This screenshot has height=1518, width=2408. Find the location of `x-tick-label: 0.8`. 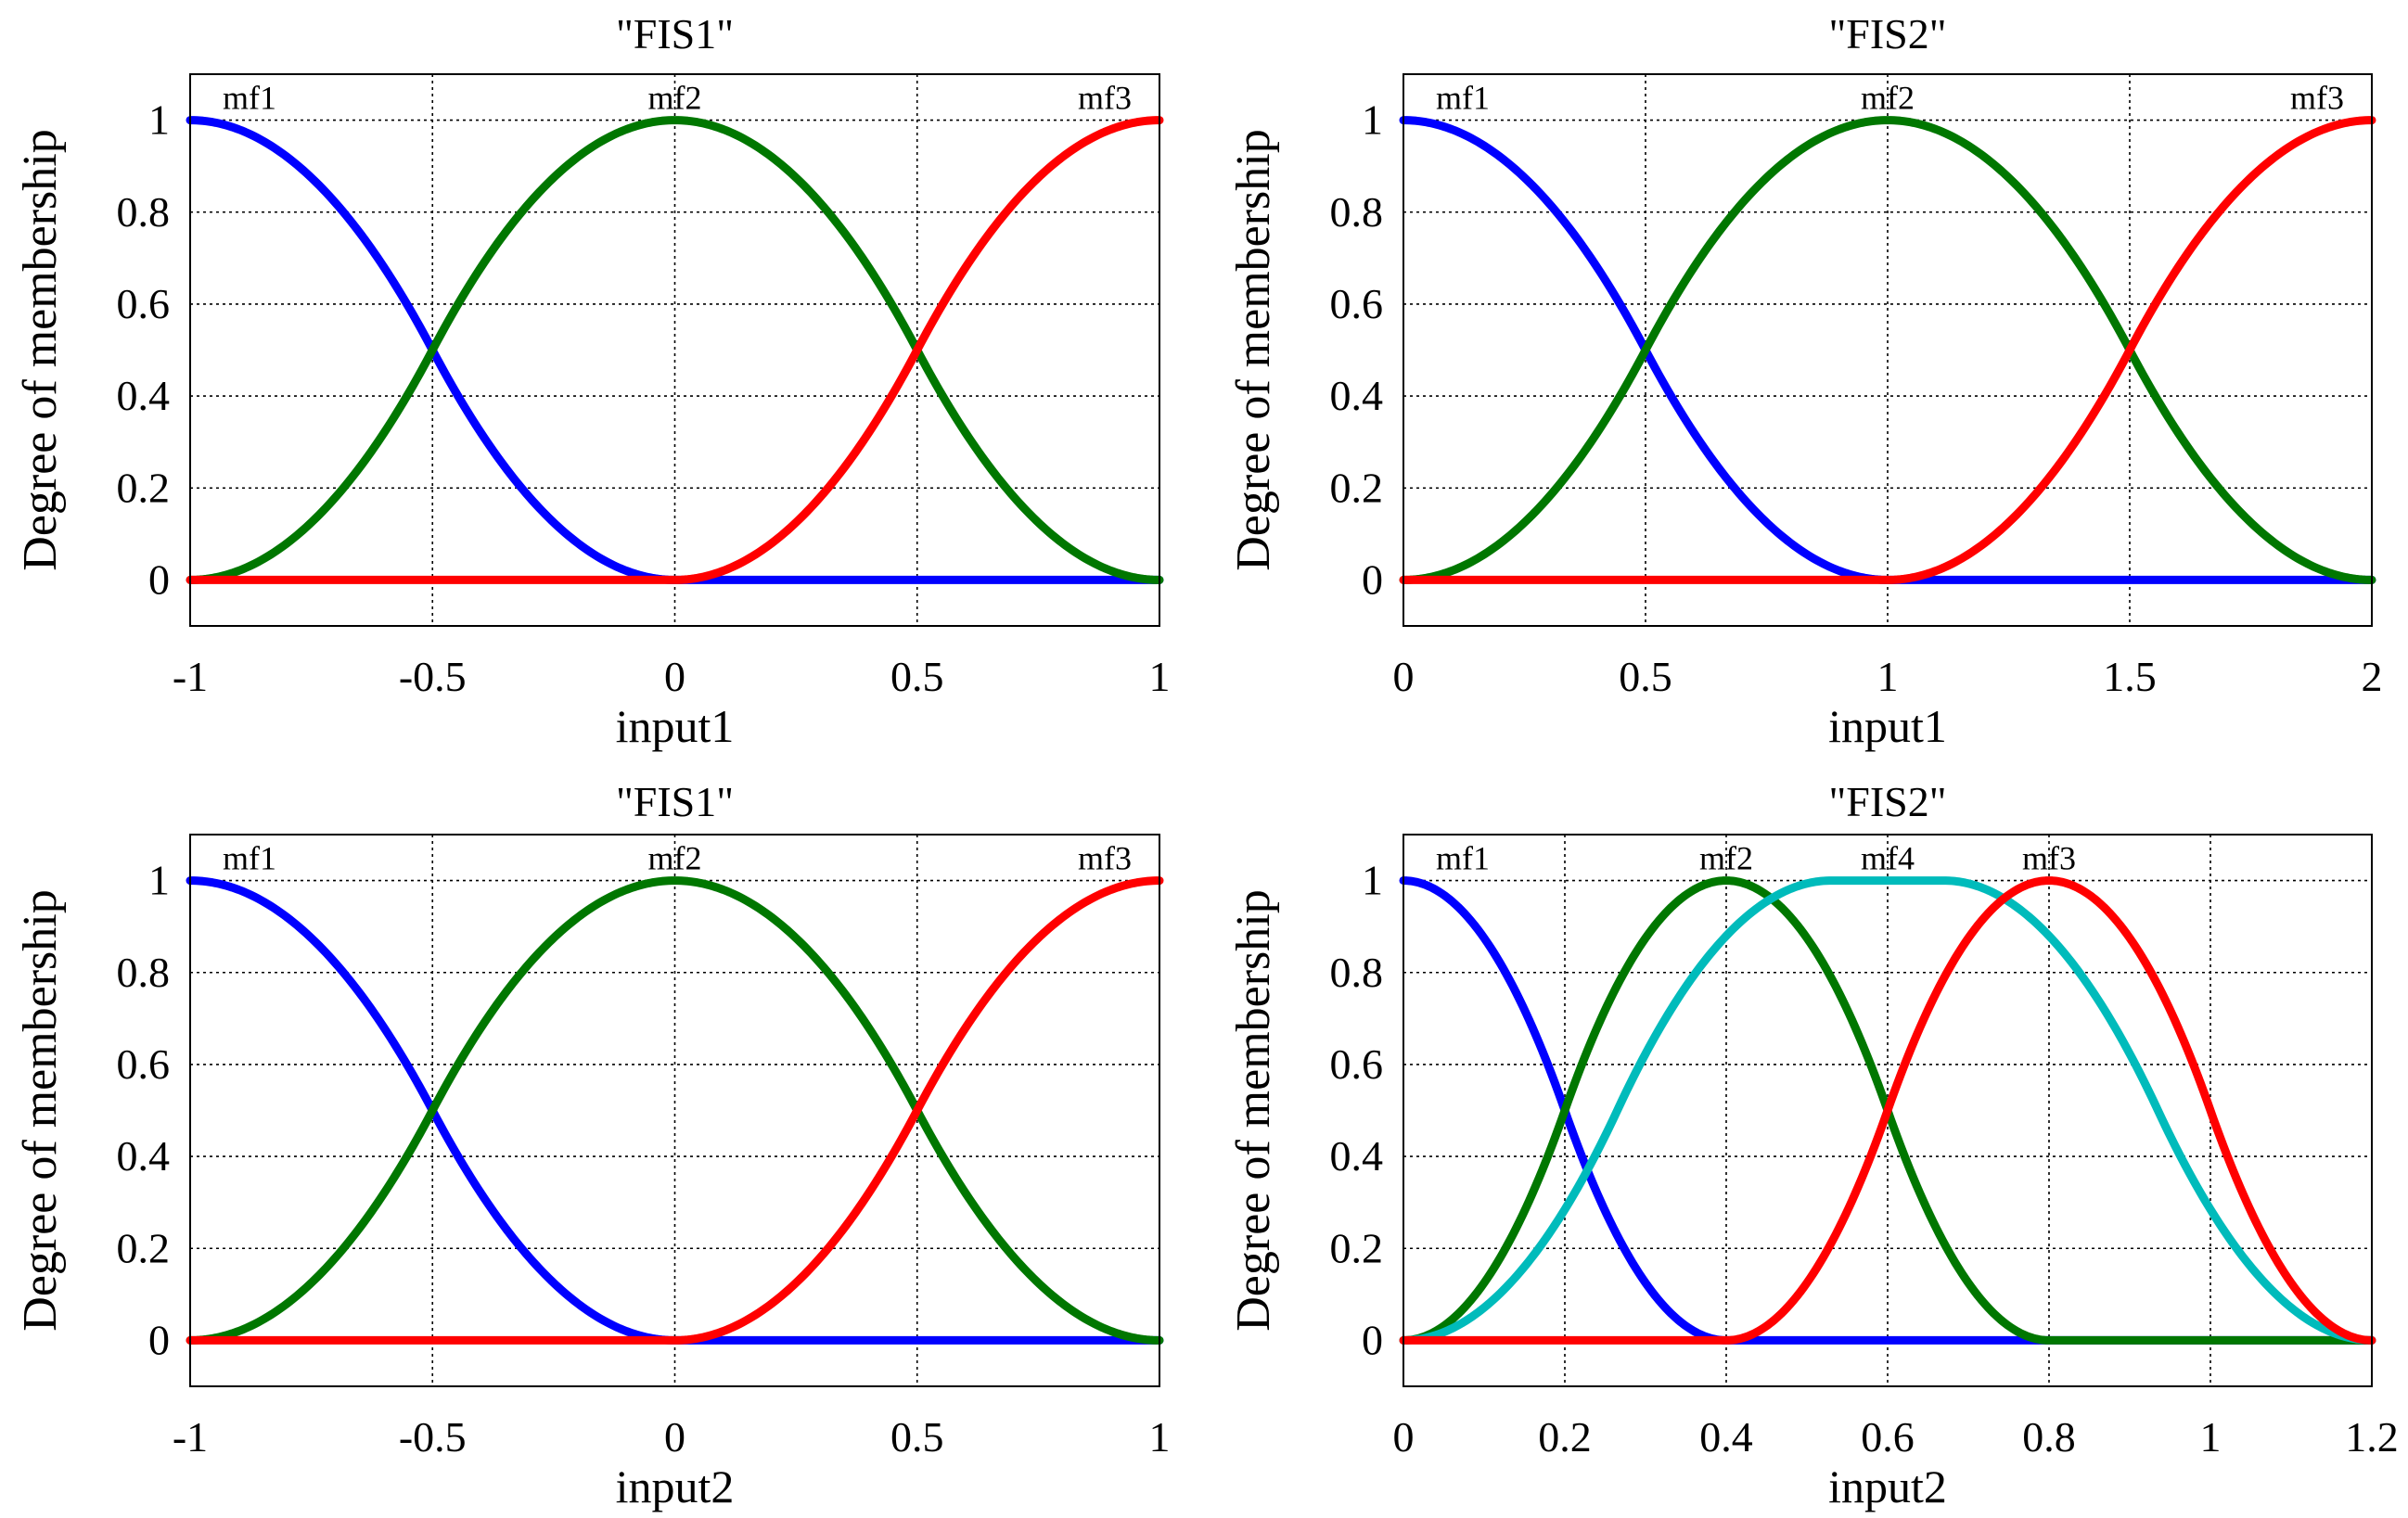

x-tick-label: 0.8 is located at coordinates (2049, 1437).